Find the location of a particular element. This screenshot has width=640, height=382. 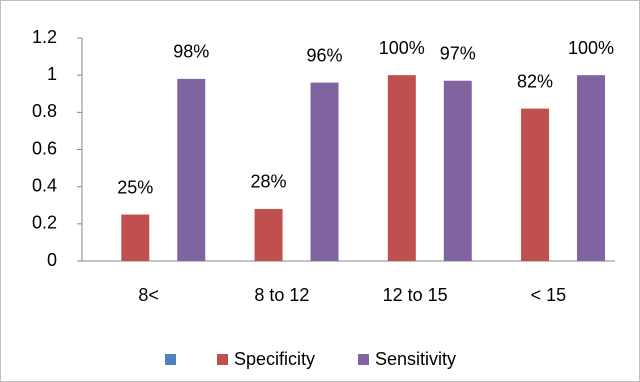

data-label: 97% is located at coordinates (458, 53).